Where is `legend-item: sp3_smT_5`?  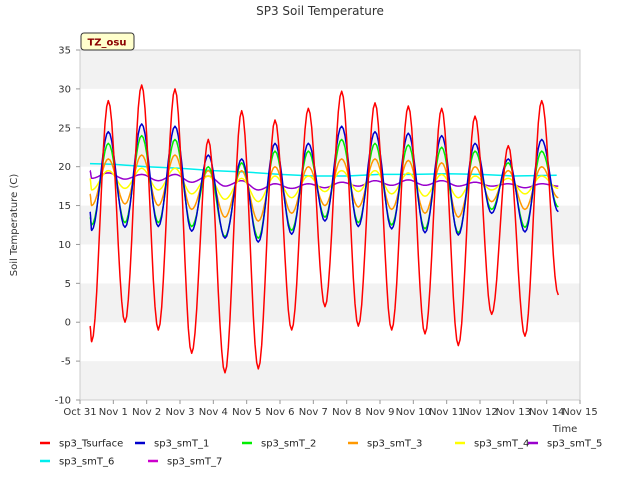 legend-item: sp3_smT_5 is located at coordinates (565, 444).